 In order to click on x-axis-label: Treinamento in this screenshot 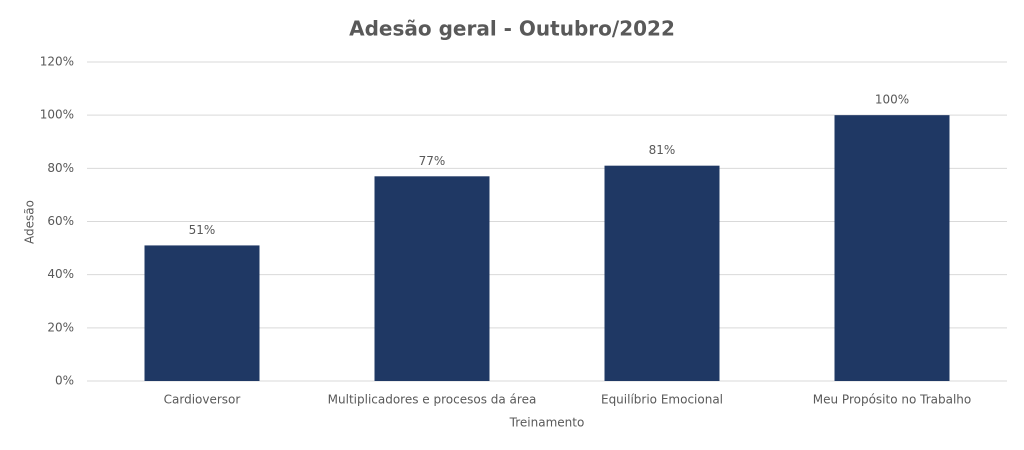, I will do `click(547, 423)`.